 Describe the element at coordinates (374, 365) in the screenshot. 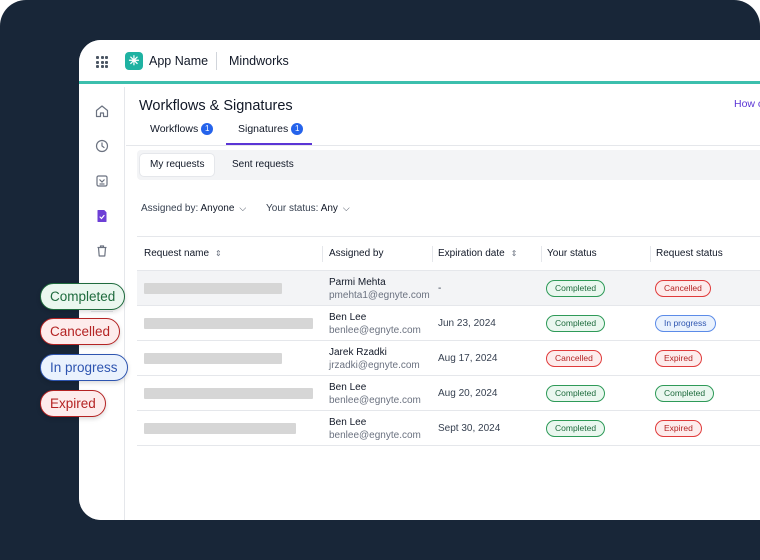

I see `assignee-email: jrzadki@egnyte.com` at that location.